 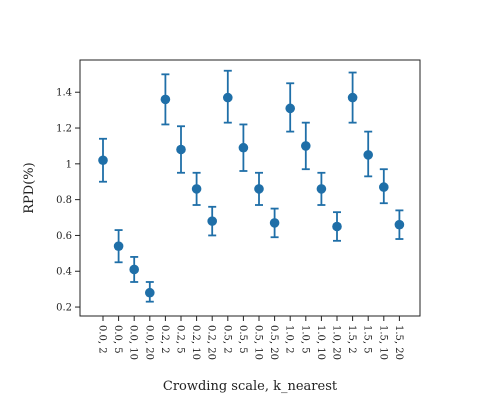 What do you see at coordinates (64, 200) in the screenshot?
I see `y-tick-label: 0.8` at bounding box center [64, 200].